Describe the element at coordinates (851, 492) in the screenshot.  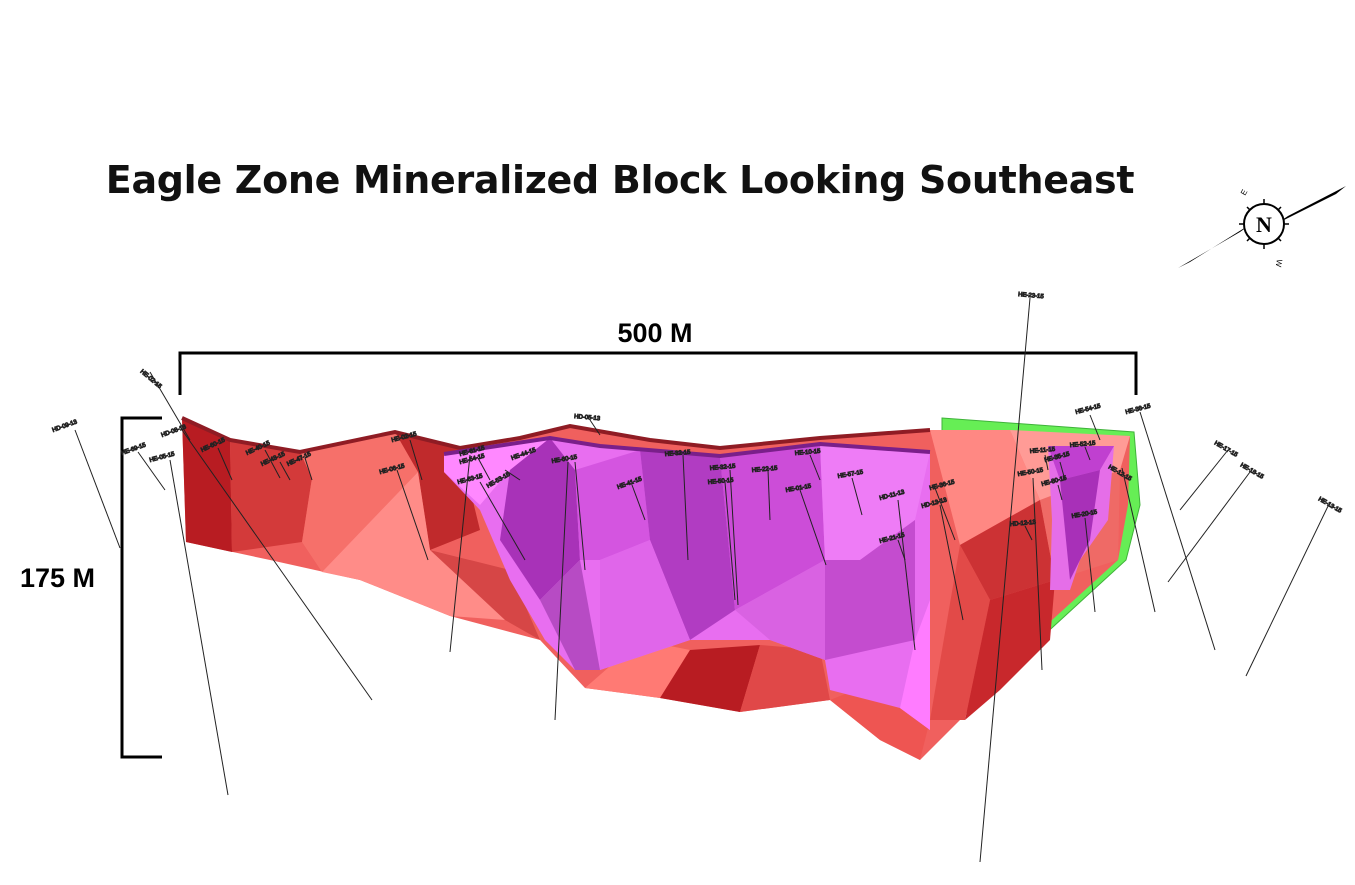
I see `drill-hole: HE-57-15` at that location.